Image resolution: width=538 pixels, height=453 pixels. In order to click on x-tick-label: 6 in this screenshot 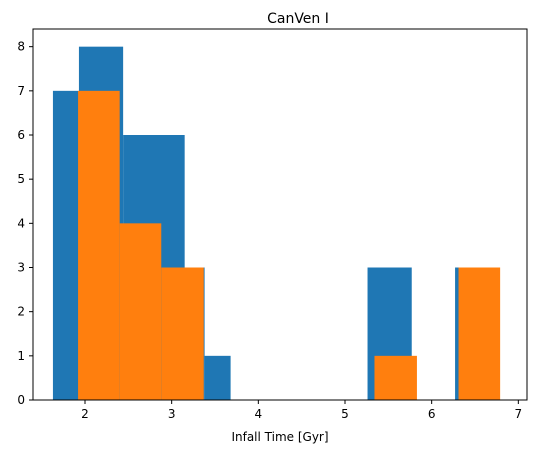, I will do `click(432, 414)`.